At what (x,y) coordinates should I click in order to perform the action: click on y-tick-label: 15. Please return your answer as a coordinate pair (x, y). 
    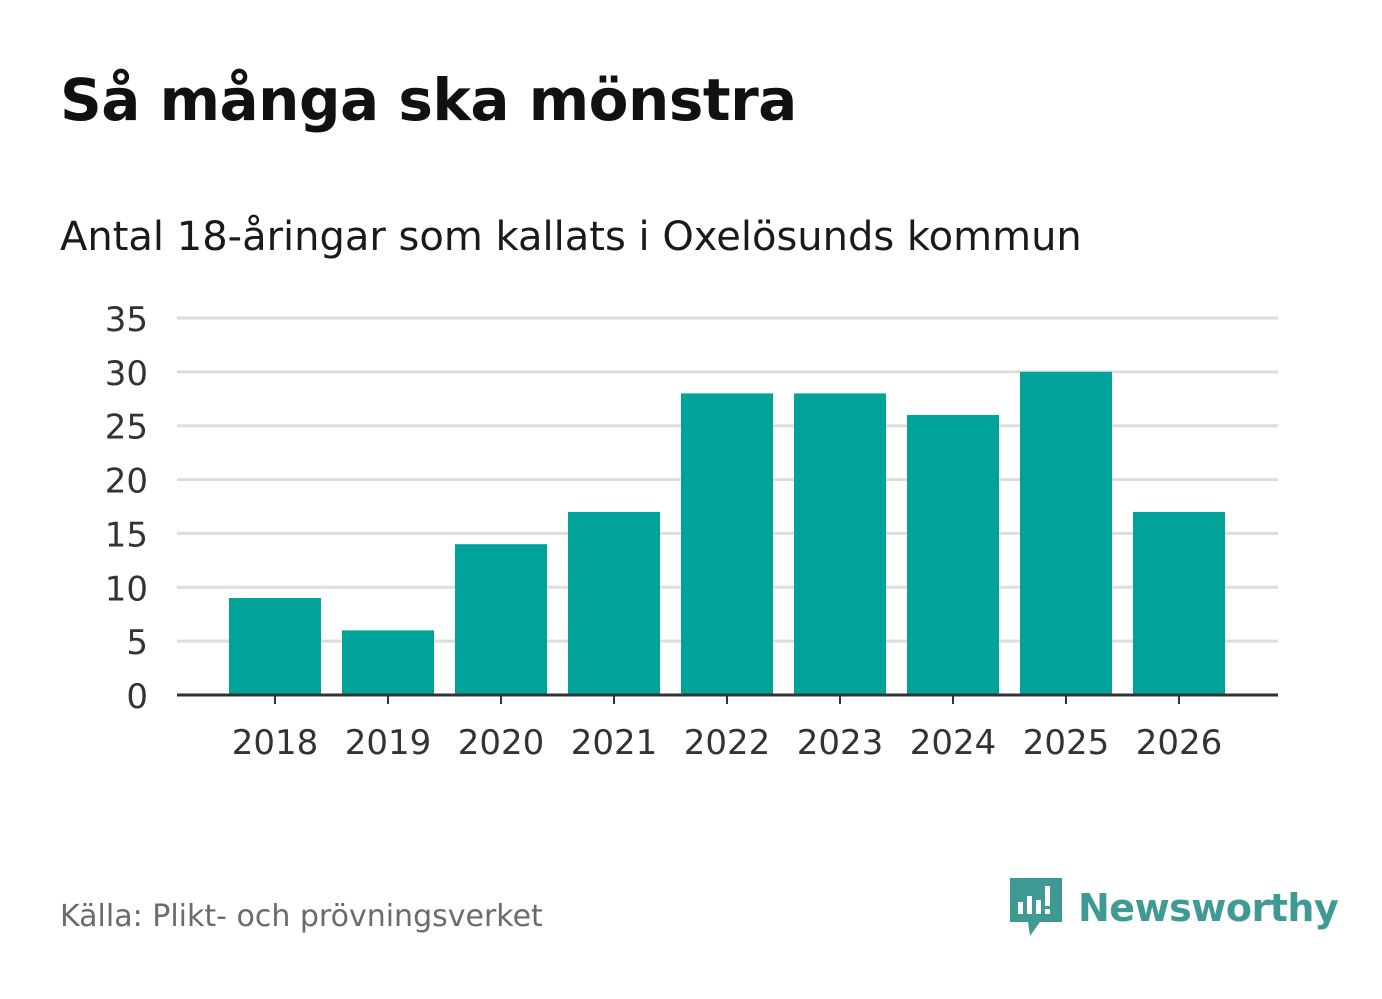
    Looking at the image, I should click on (126, 535).